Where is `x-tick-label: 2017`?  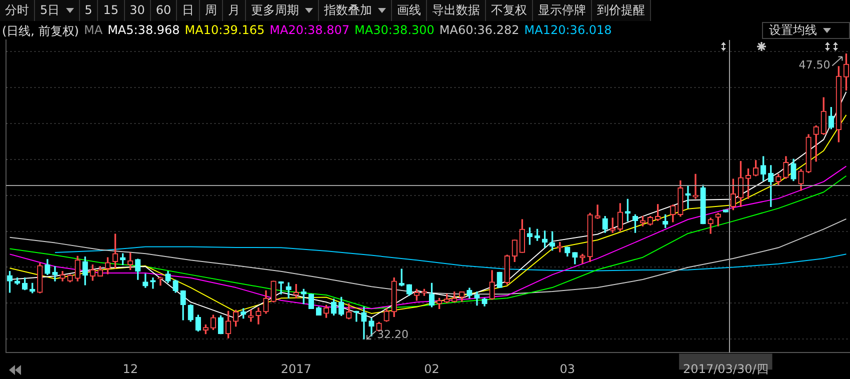
x-tick-label: 2017 is located at coordinates (296, 369).